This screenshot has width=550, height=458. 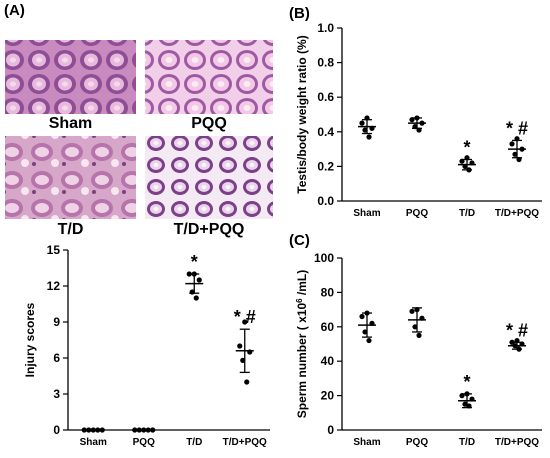 What do you see at coordinates (328, 361) in the screenshot?
I see `y-tick-label: 40` at bounding box center [328, 361].